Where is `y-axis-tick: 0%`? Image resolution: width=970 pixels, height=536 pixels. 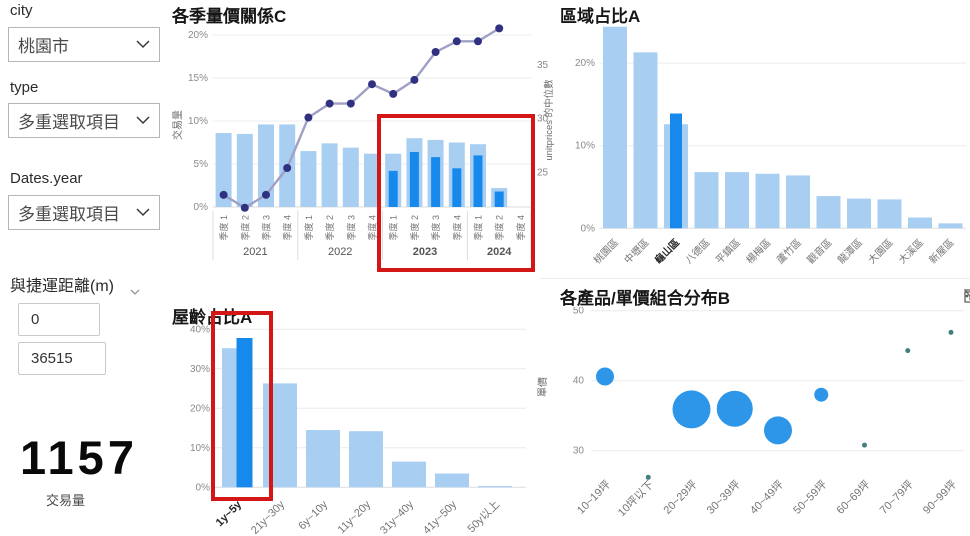
y-axis-tick: 0% is located at coordinates (588, 228).